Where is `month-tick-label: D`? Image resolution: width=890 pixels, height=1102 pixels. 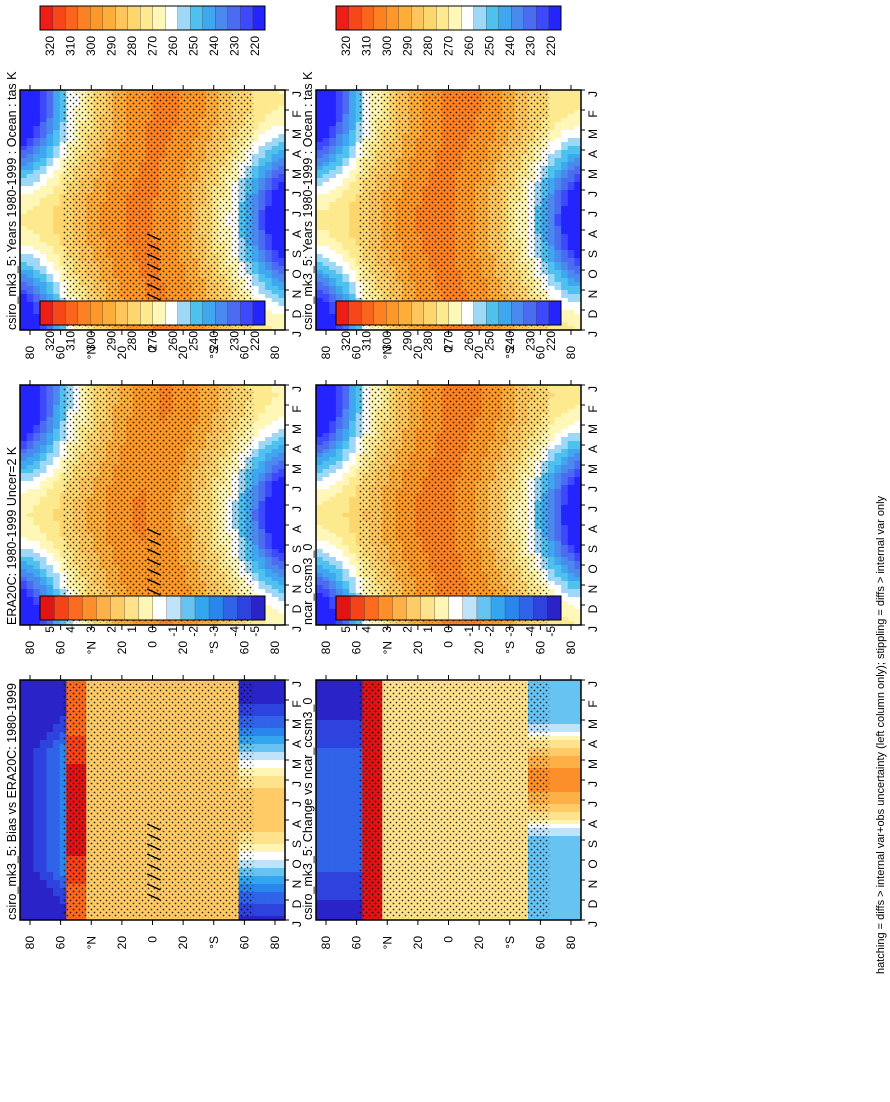 month-tick-label: D is located at coordinates (593, 313).